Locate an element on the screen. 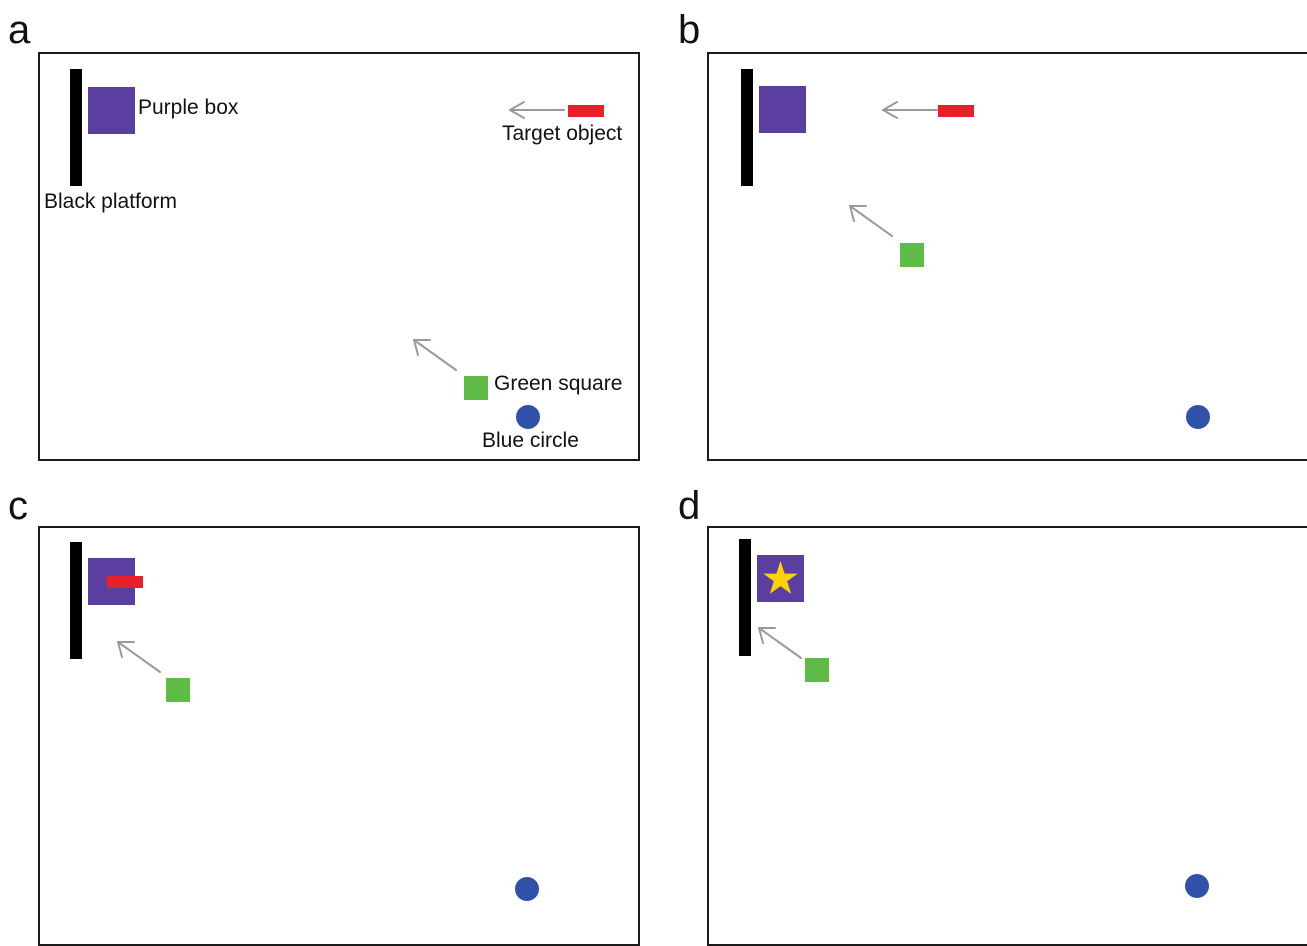 The height and width of the screenshot is (946, 1307). green-square-label: Green square is located at coordinates (558, 383).